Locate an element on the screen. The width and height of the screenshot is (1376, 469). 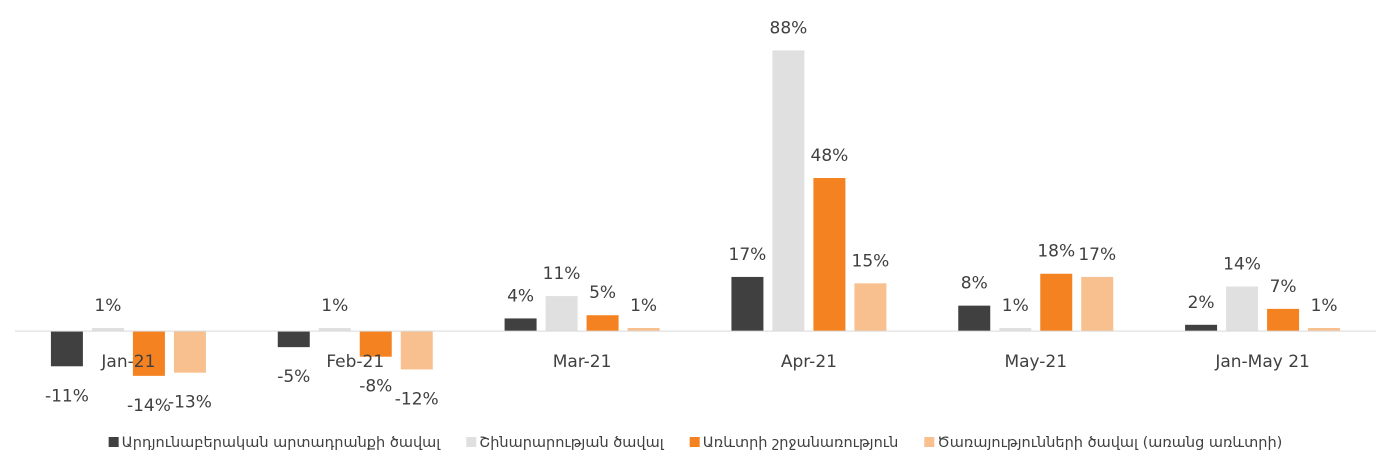
data-label: 15% is located at coordinates (871, 261).